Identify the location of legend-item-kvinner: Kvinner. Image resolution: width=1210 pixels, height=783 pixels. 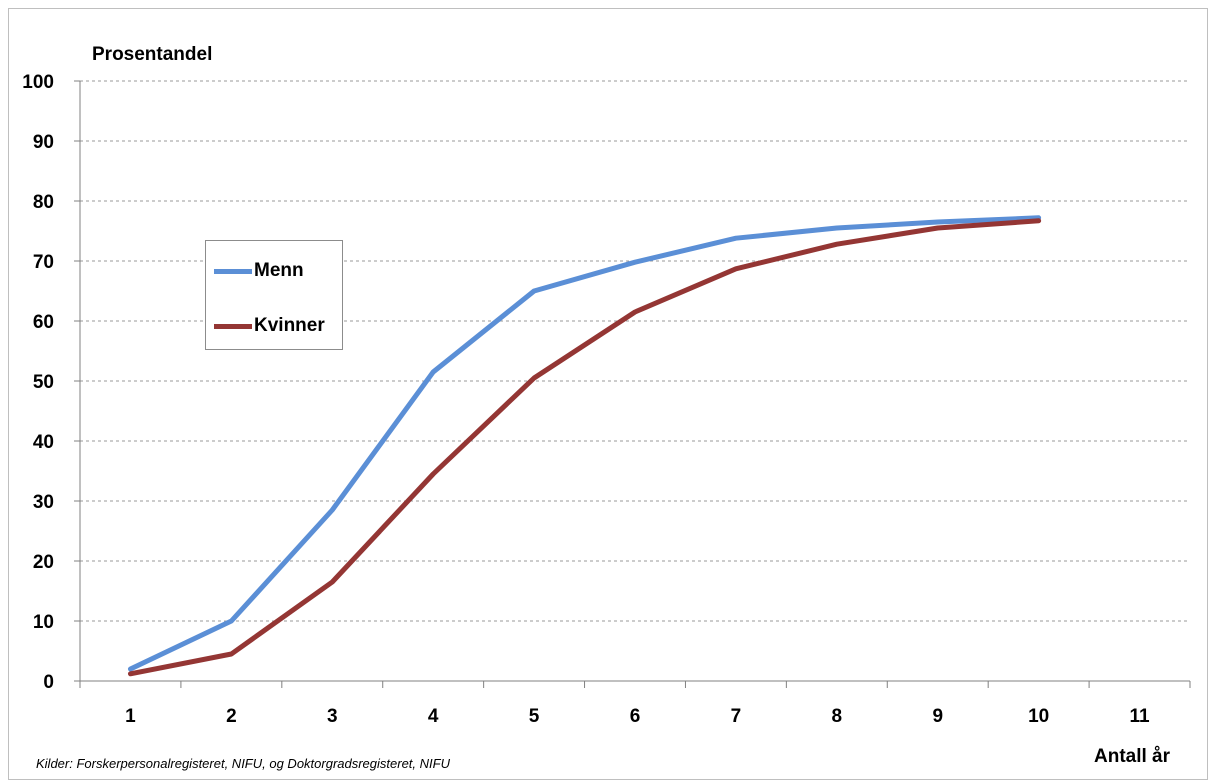
(269, 326).